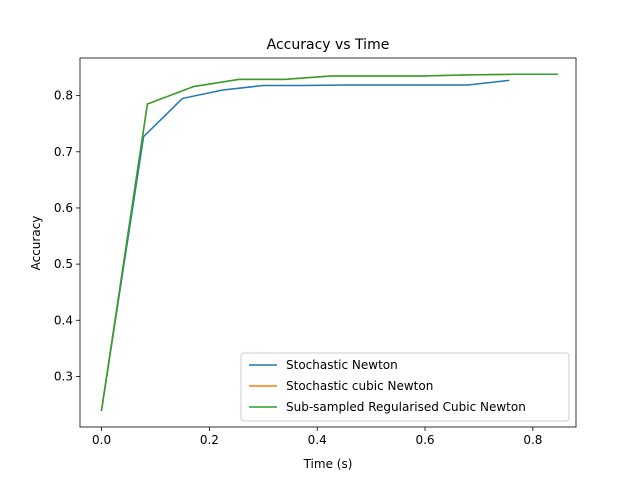 The image size is (640, 480). I want to click on legend-label-2: Sub-sampled Regularised Cubic Newton, so click(406, 407).